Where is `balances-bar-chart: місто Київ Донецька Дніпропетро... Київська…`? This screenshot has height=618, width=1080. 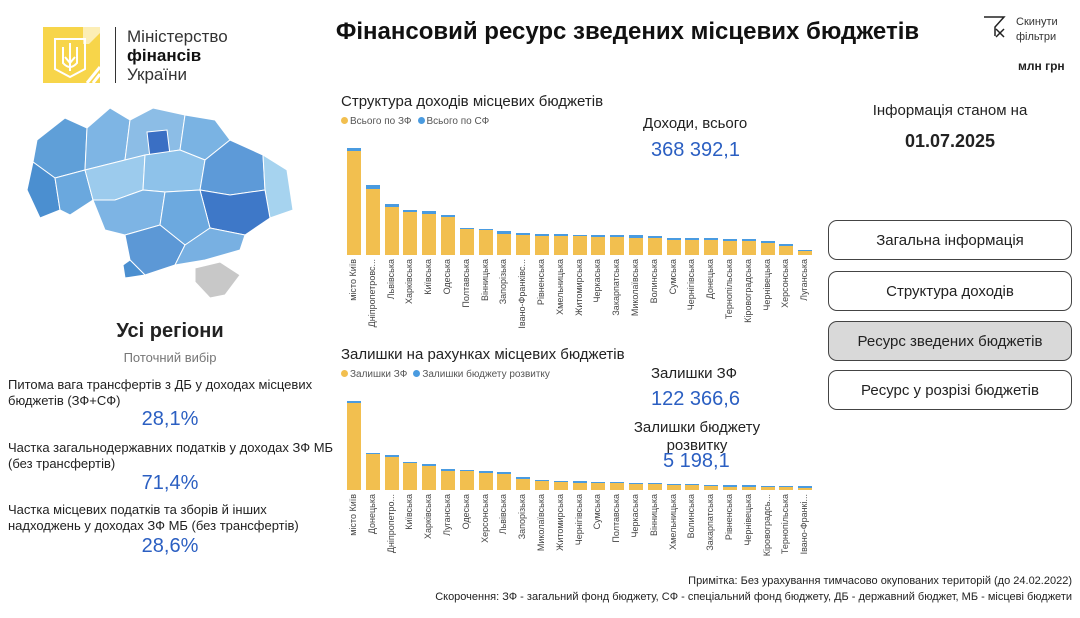 balances-bar-chart: місто Київ Донецька Дніпропетро... Київська… is located at coordinates (580, 487).